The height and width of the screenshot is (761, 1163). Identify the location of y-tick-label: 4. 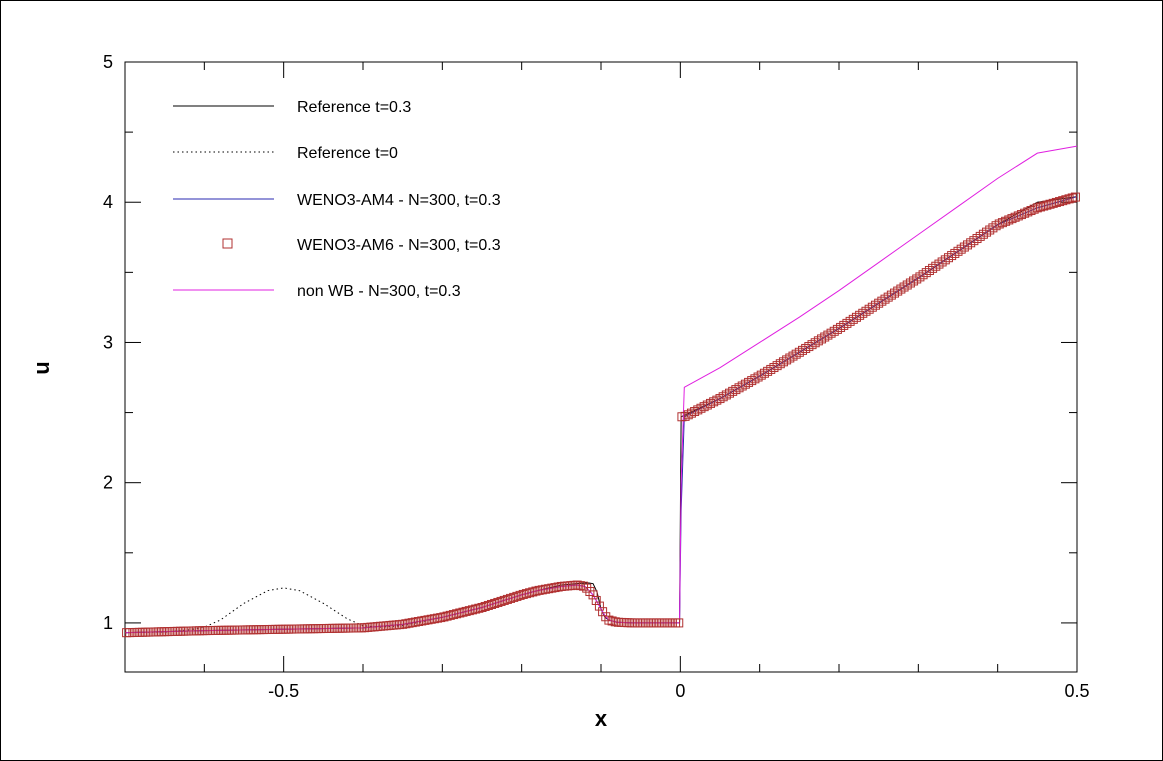
(108, 202).